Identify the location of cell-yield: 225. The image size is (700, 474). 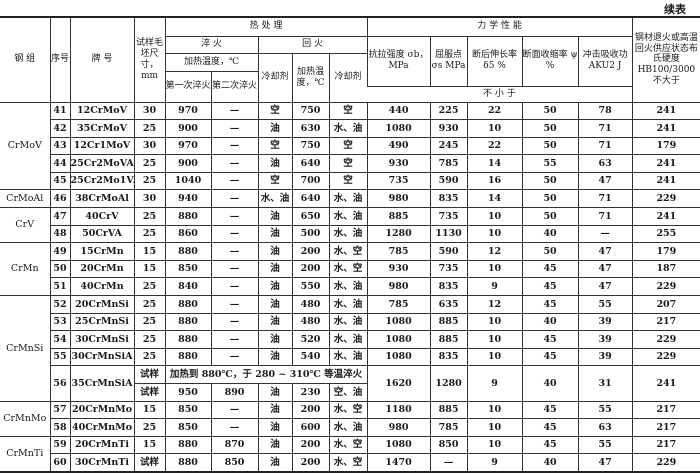
(448, 111).